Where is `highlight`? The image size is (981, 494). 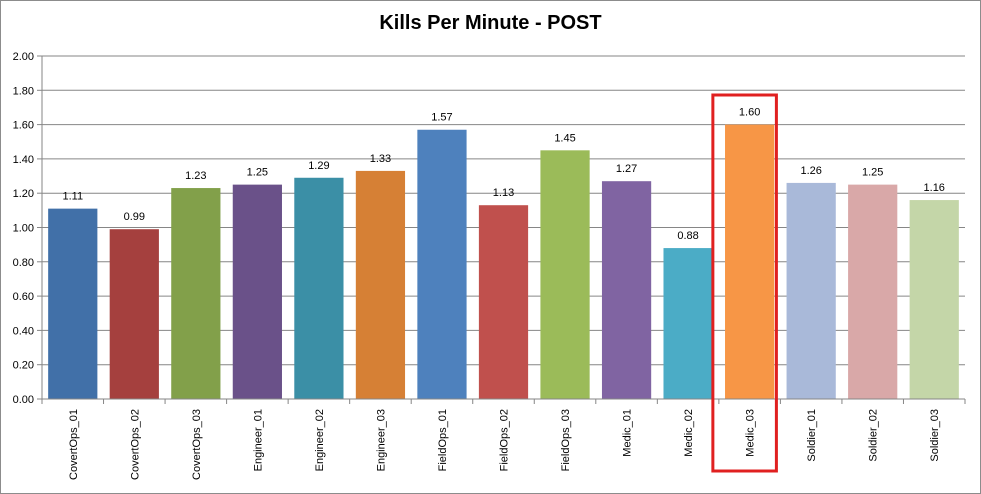
highlight is located at coordinates (744, 283).